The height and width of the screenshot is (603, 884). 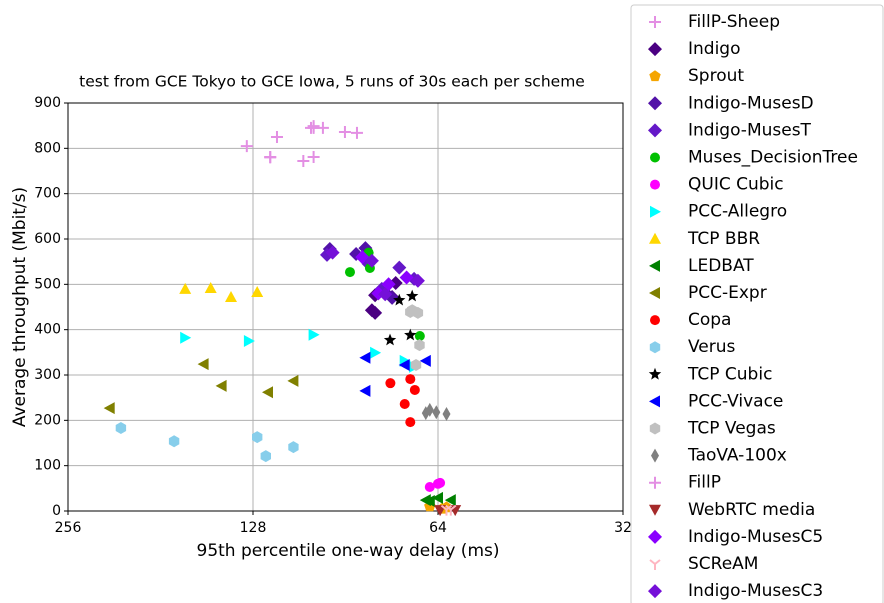 I want to click on y-tick-label: 400, so click(x=47, y=330).